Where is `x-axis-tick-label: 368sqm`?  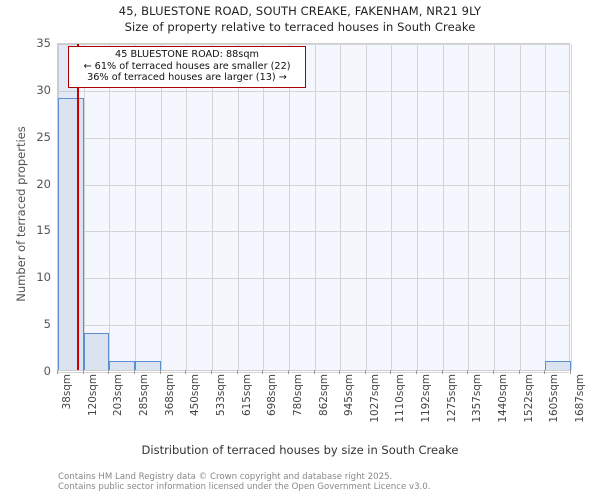 x-axis-tick-label: 368sqm is located at coordinates (170, 395).